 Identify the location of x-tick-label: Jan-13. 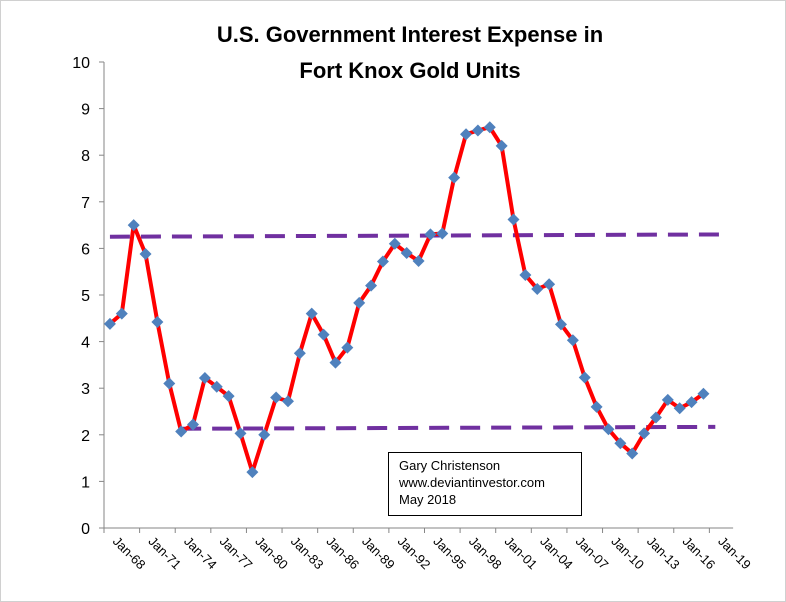
(663, 553).